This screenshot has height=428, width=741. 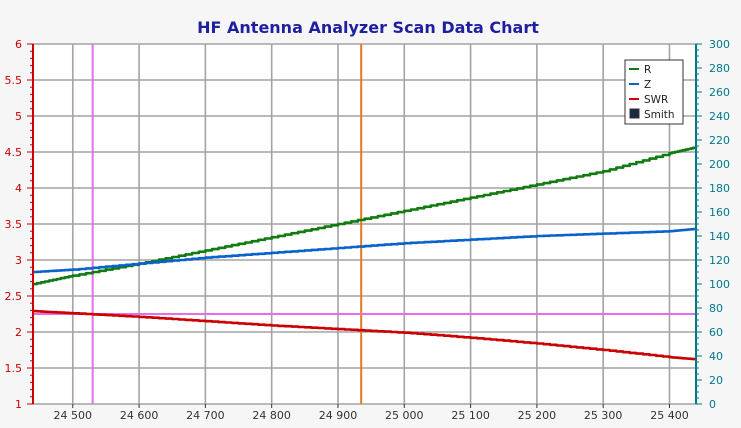 What do you see at coordinates (647, 70) in the screenshot?
I see `legend-label: R` at bounding box center [647, 70].